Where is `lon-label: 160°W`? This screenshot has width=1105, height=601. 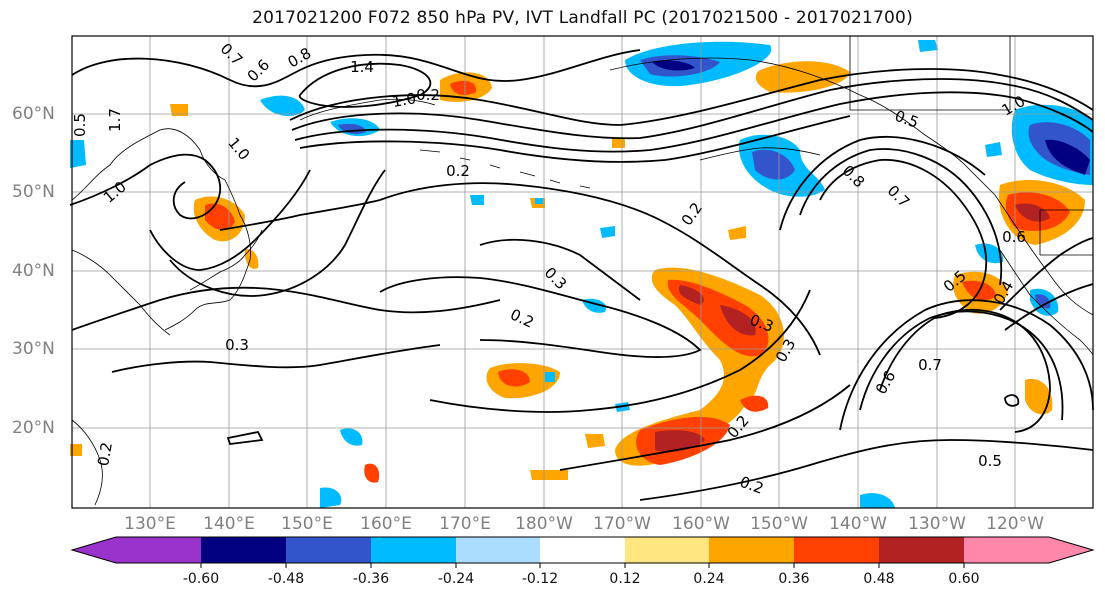 lon-label: 160°W is located at coordinates (701, 524).